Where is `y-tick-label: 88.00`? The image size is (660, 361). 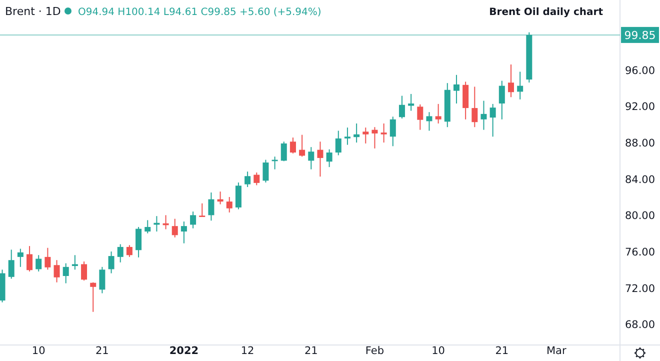
y-tick-label: 88.00 is located at coordinates (640, 144).